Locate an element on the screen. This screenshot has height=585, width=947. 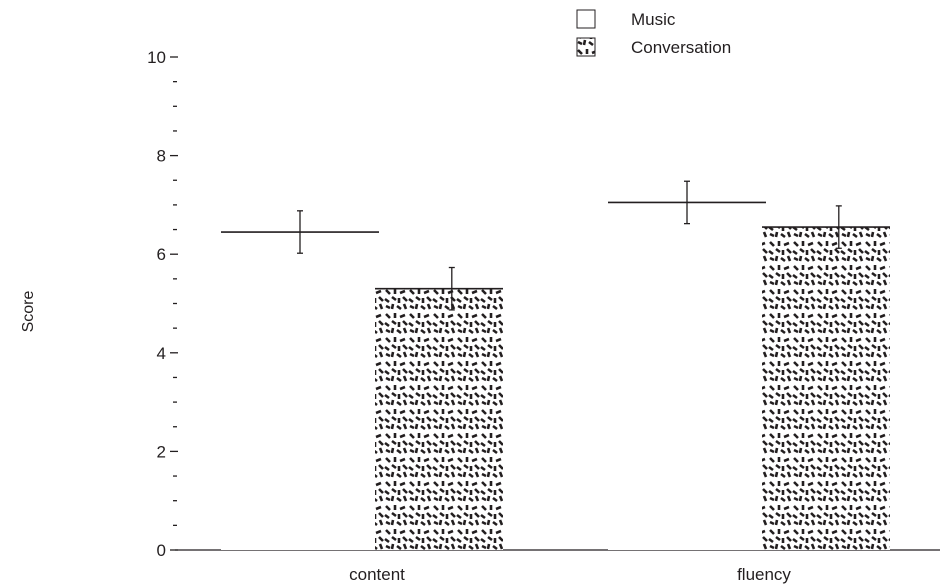
error-bars is located at coordinates (569, 245).